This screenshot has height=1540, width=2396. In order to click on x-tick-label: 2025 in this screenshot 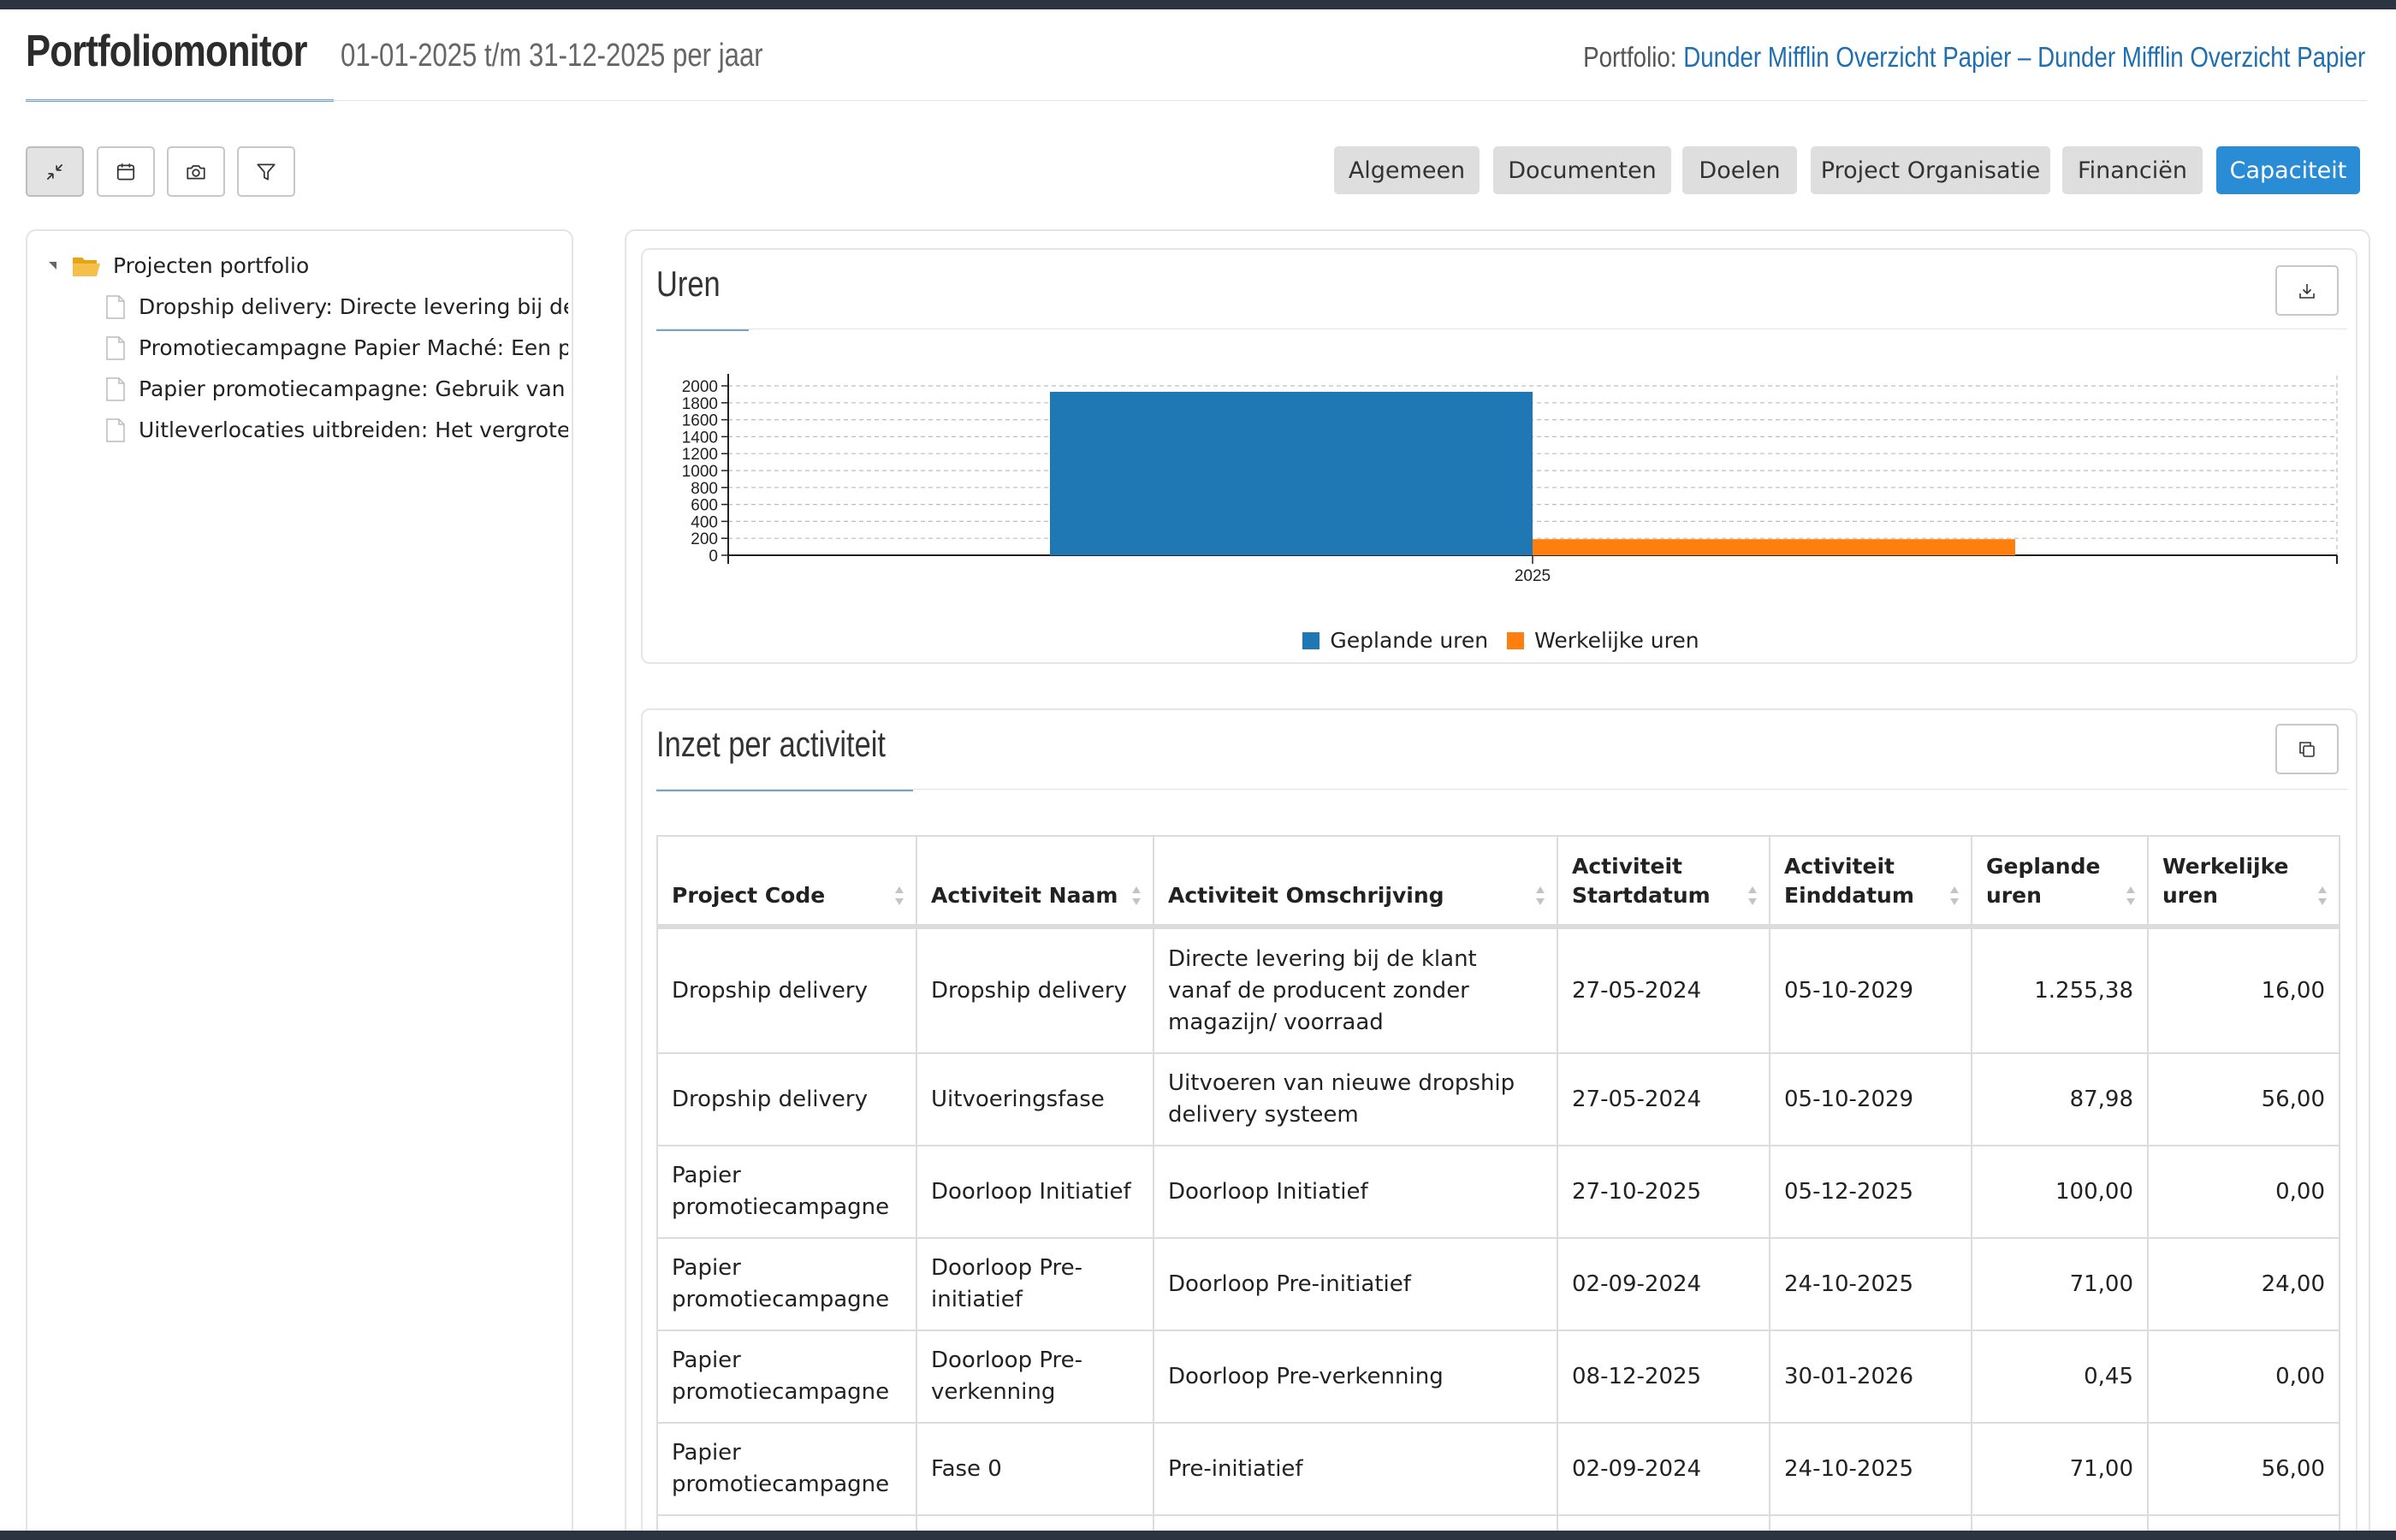, I will do `click(1533, 576)`.